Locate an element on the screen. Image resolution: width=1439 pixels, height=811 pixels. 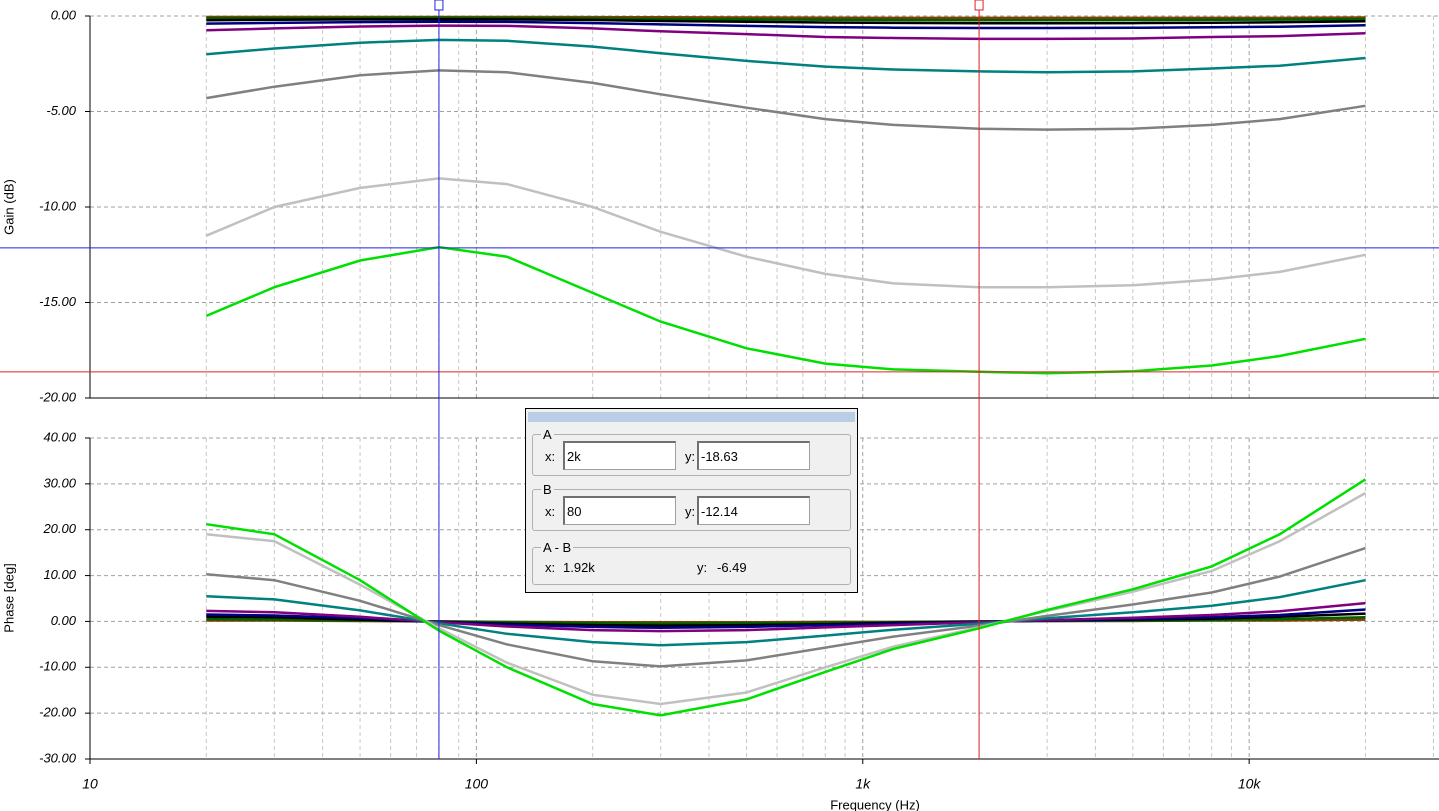
y-tick-label: 20.00 is located at coordinates (59, 528).